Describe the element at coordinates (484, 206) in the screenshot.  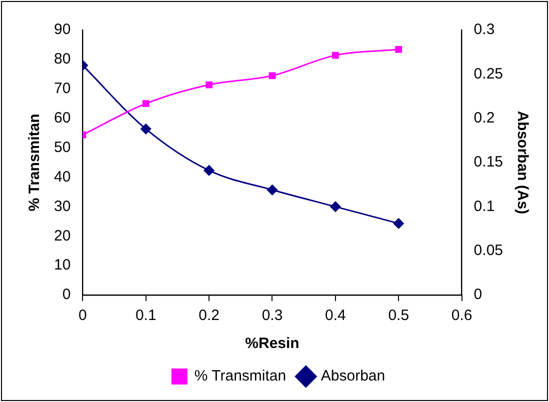
I see `y2-tick-label: 0.1` at that location.